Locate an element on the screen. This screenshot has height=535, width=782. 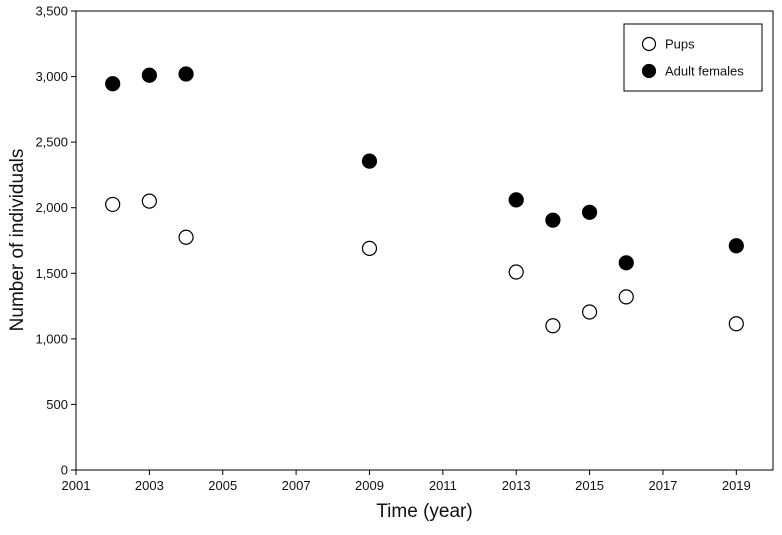
x-tick-label: 2019 is located at coordinates (736, 485).